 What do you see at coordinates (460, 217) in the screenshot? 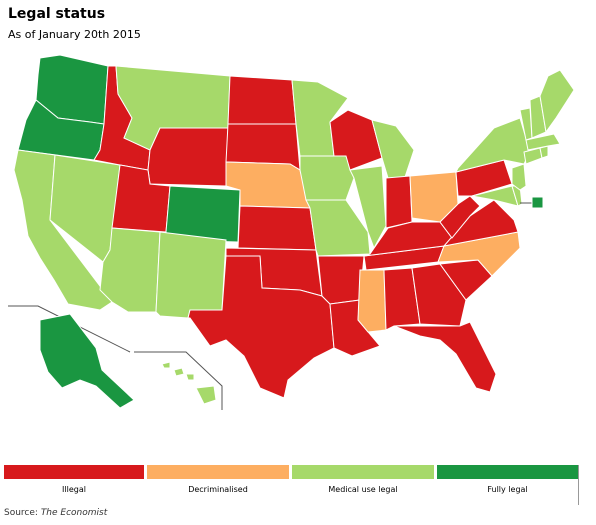
I see `state-WV` at bounding box center [460, 217].